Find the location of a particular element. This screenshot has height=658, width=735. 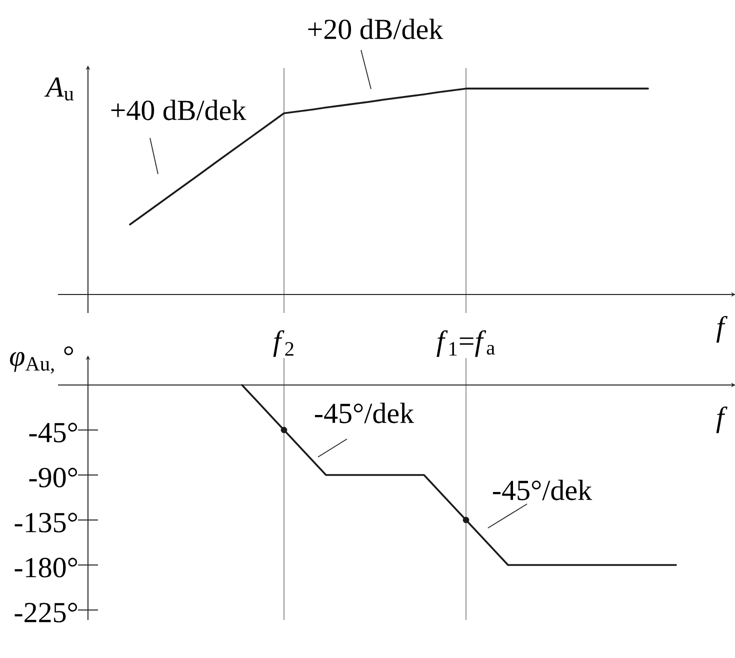

y-axis-title: φ$_{Au,}$ ° is located at coordinates (42, 360).